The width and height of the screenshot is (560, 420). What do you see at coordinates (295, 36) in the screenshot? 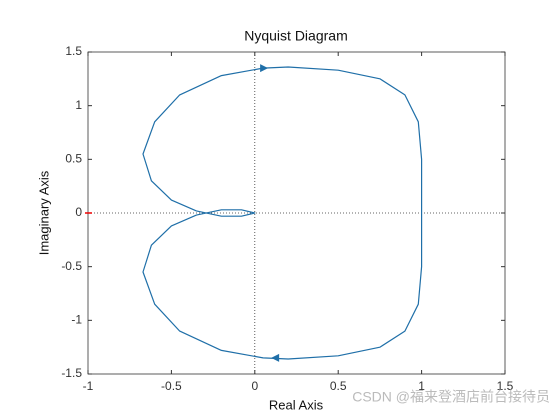
I see `chart-title: Nyquist Diagram` at bounding box center [295, 36].